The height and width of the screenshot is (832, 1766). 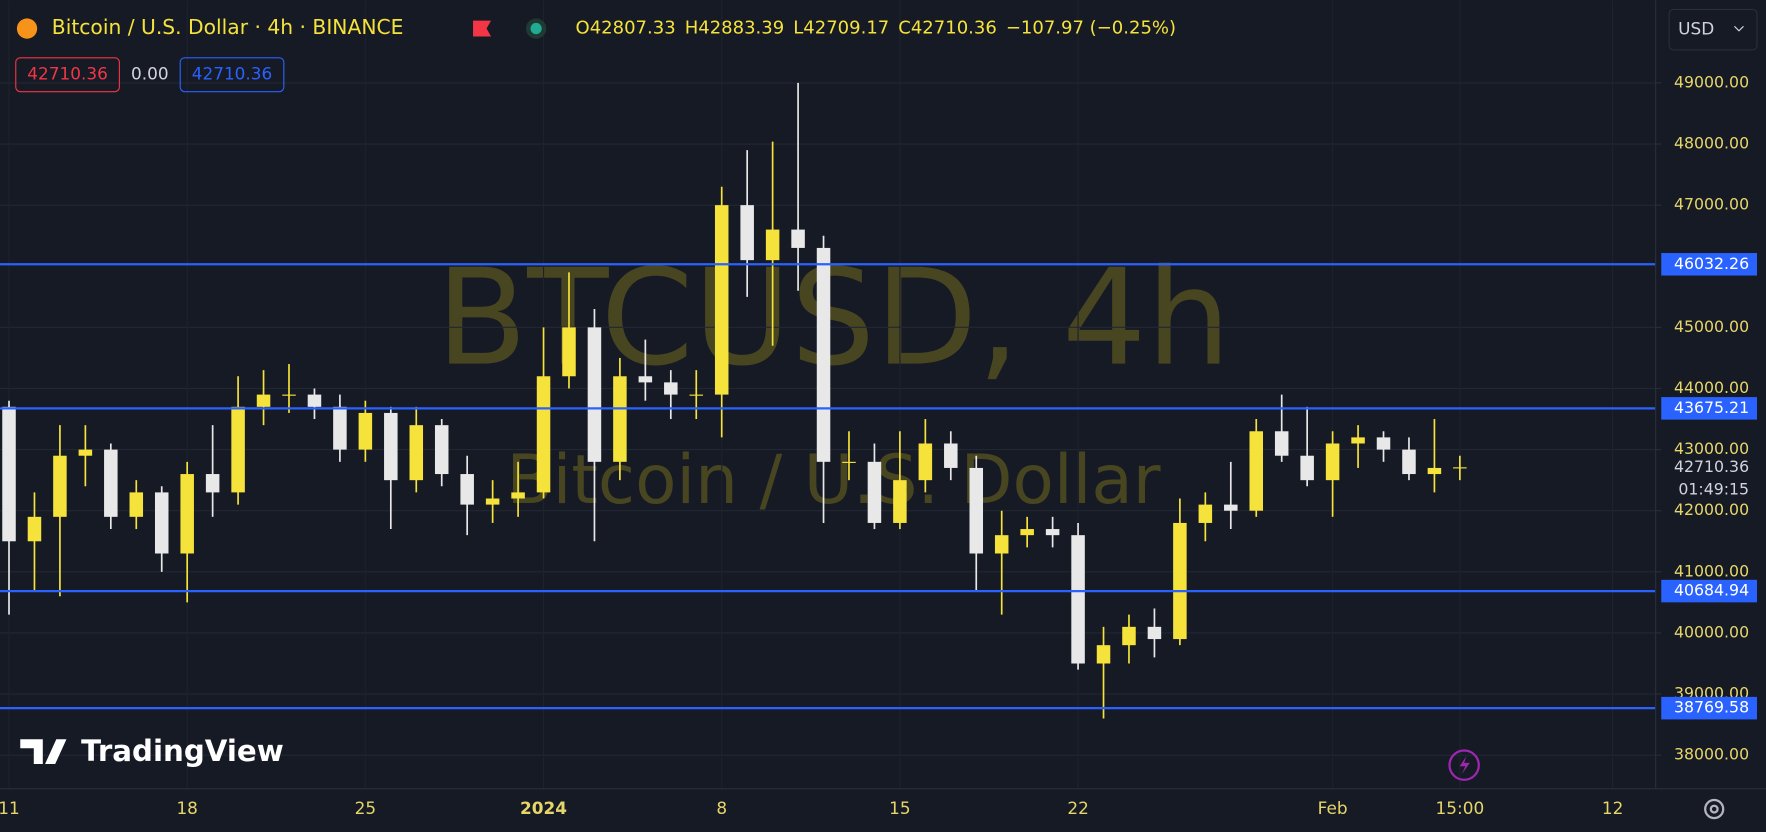 I want to click on x-tick-label: 25, so click(x=365, y=808).